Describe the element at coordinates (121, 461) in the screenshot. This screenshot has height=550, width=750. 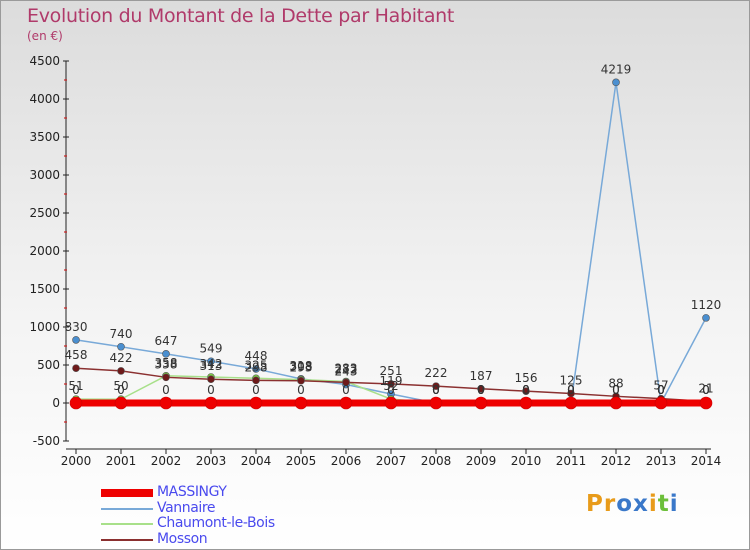
I see `x-tick-label: 2001` at that location.